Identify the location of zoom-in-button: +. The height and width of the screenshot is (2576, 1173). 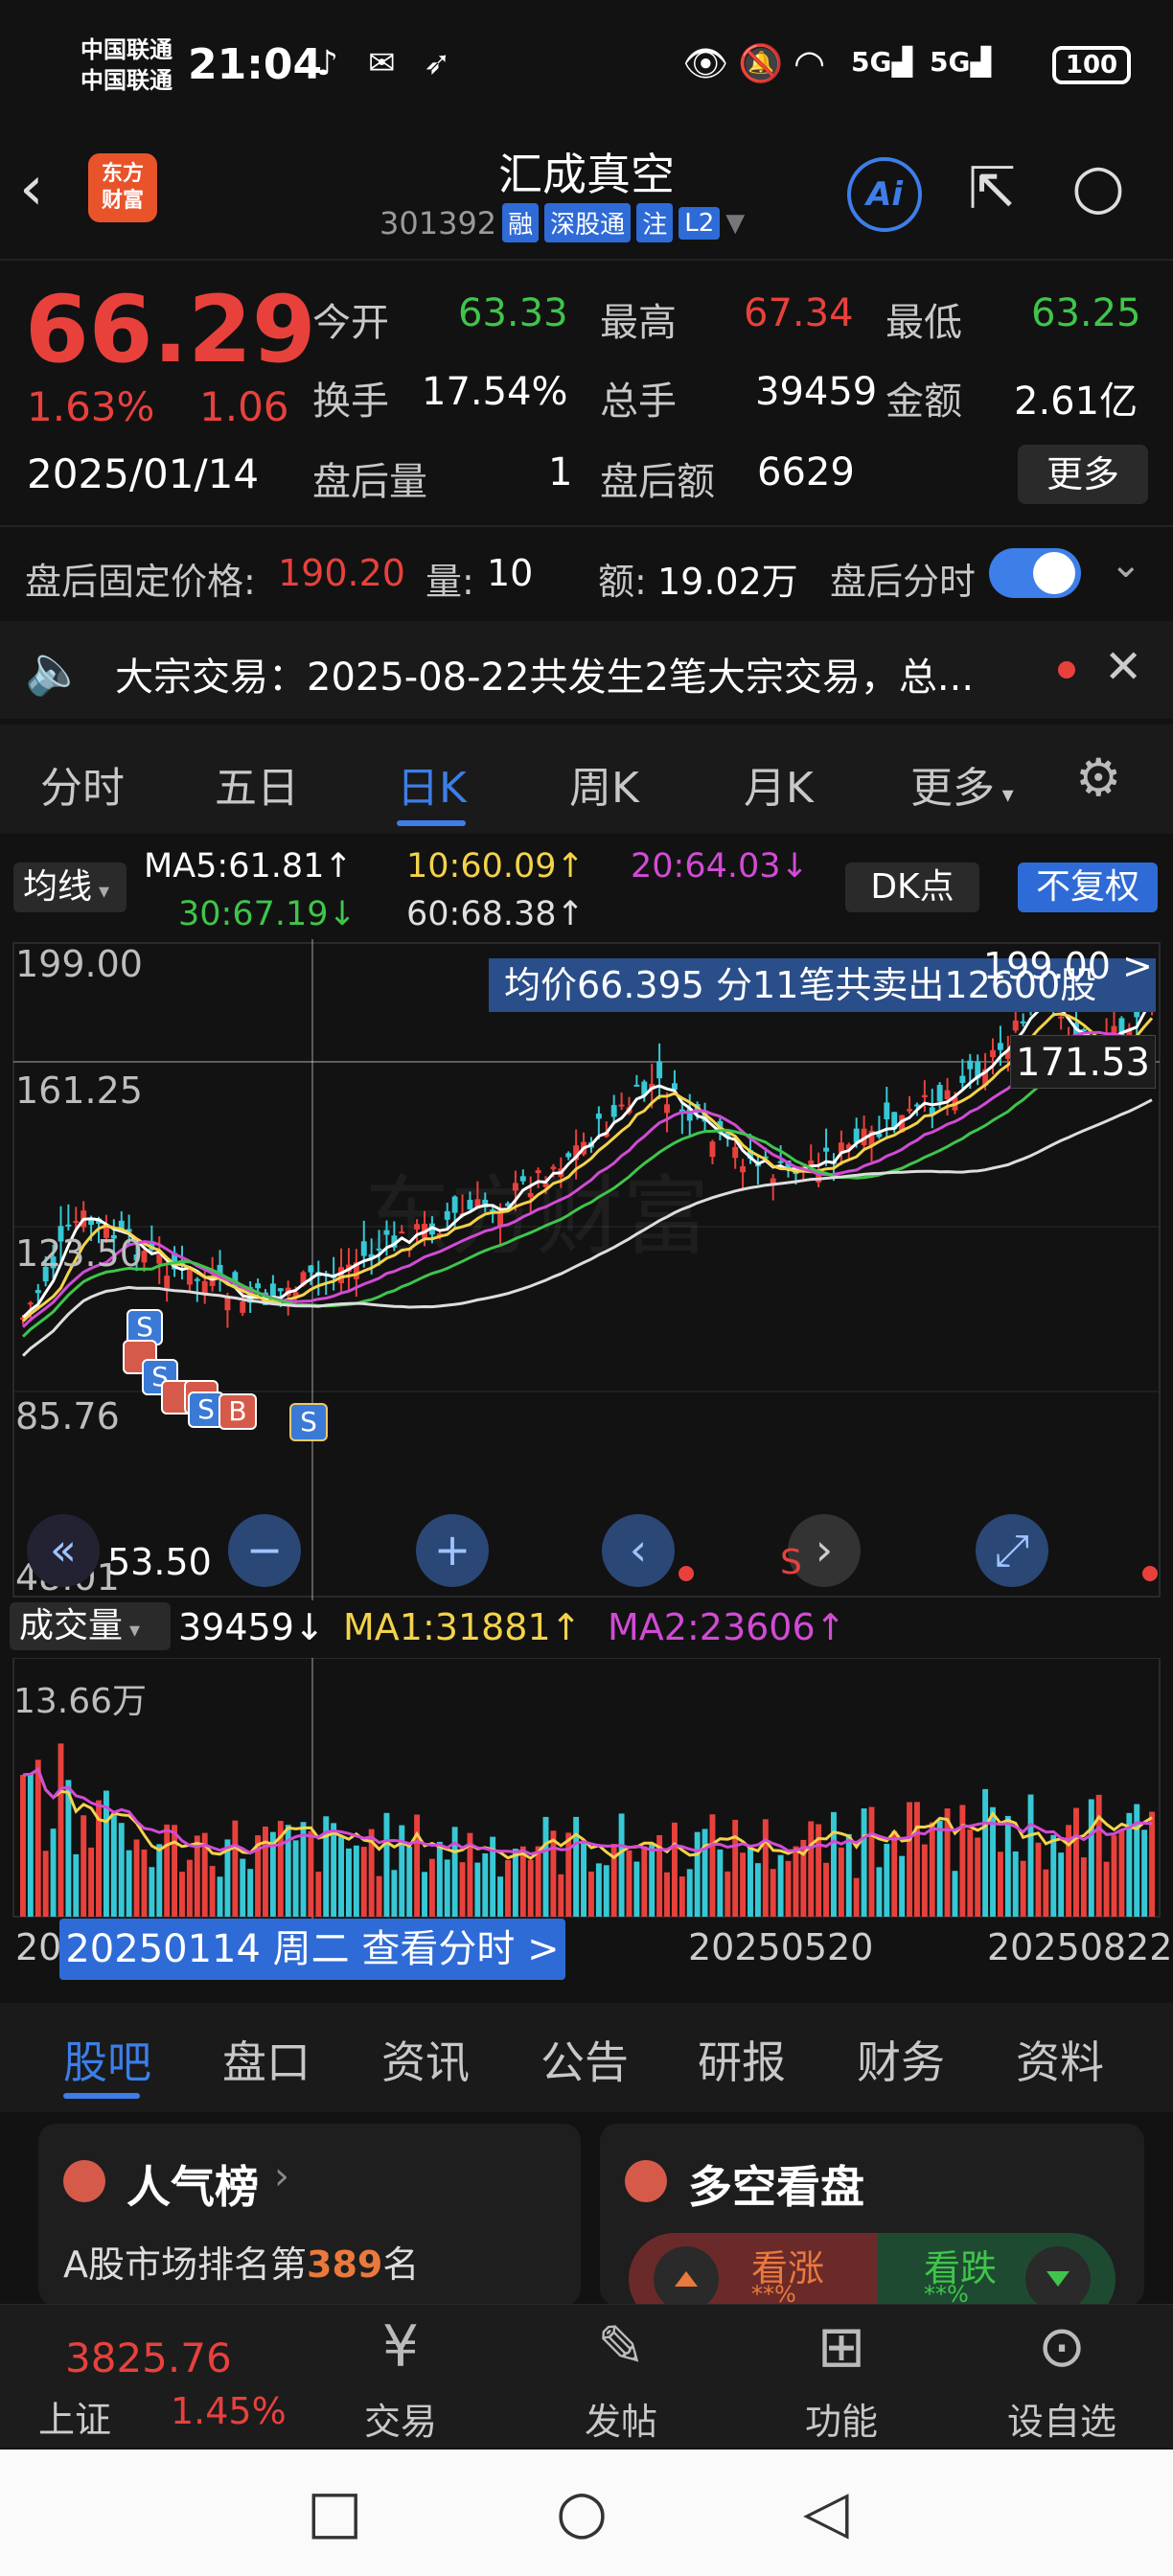
(452, 1550).